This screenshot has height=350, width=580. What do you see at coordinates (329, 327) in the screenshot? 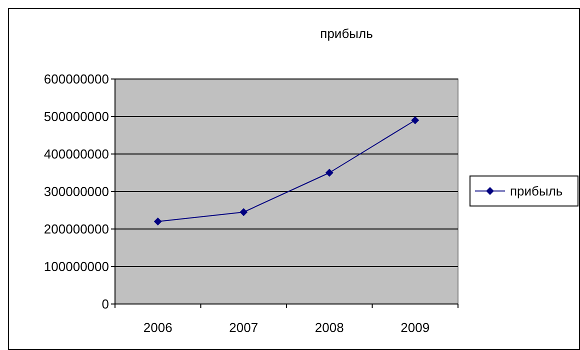
I see `x-tick-label: 2008` at bounding box center [329, 327].